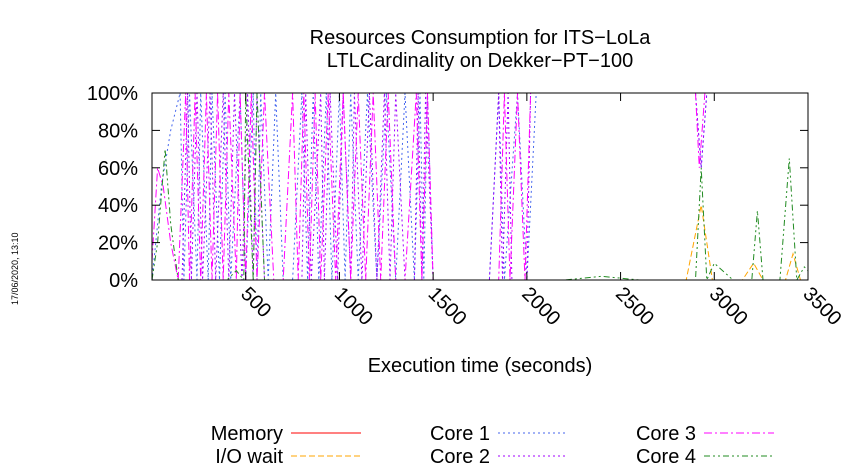 This screenshot has width=850, height=475. What do you see at coordinates (480, 366) in the screenshot?
I see `x-axis-label: Execution time (seconds)` at bounding box center [480, 366].